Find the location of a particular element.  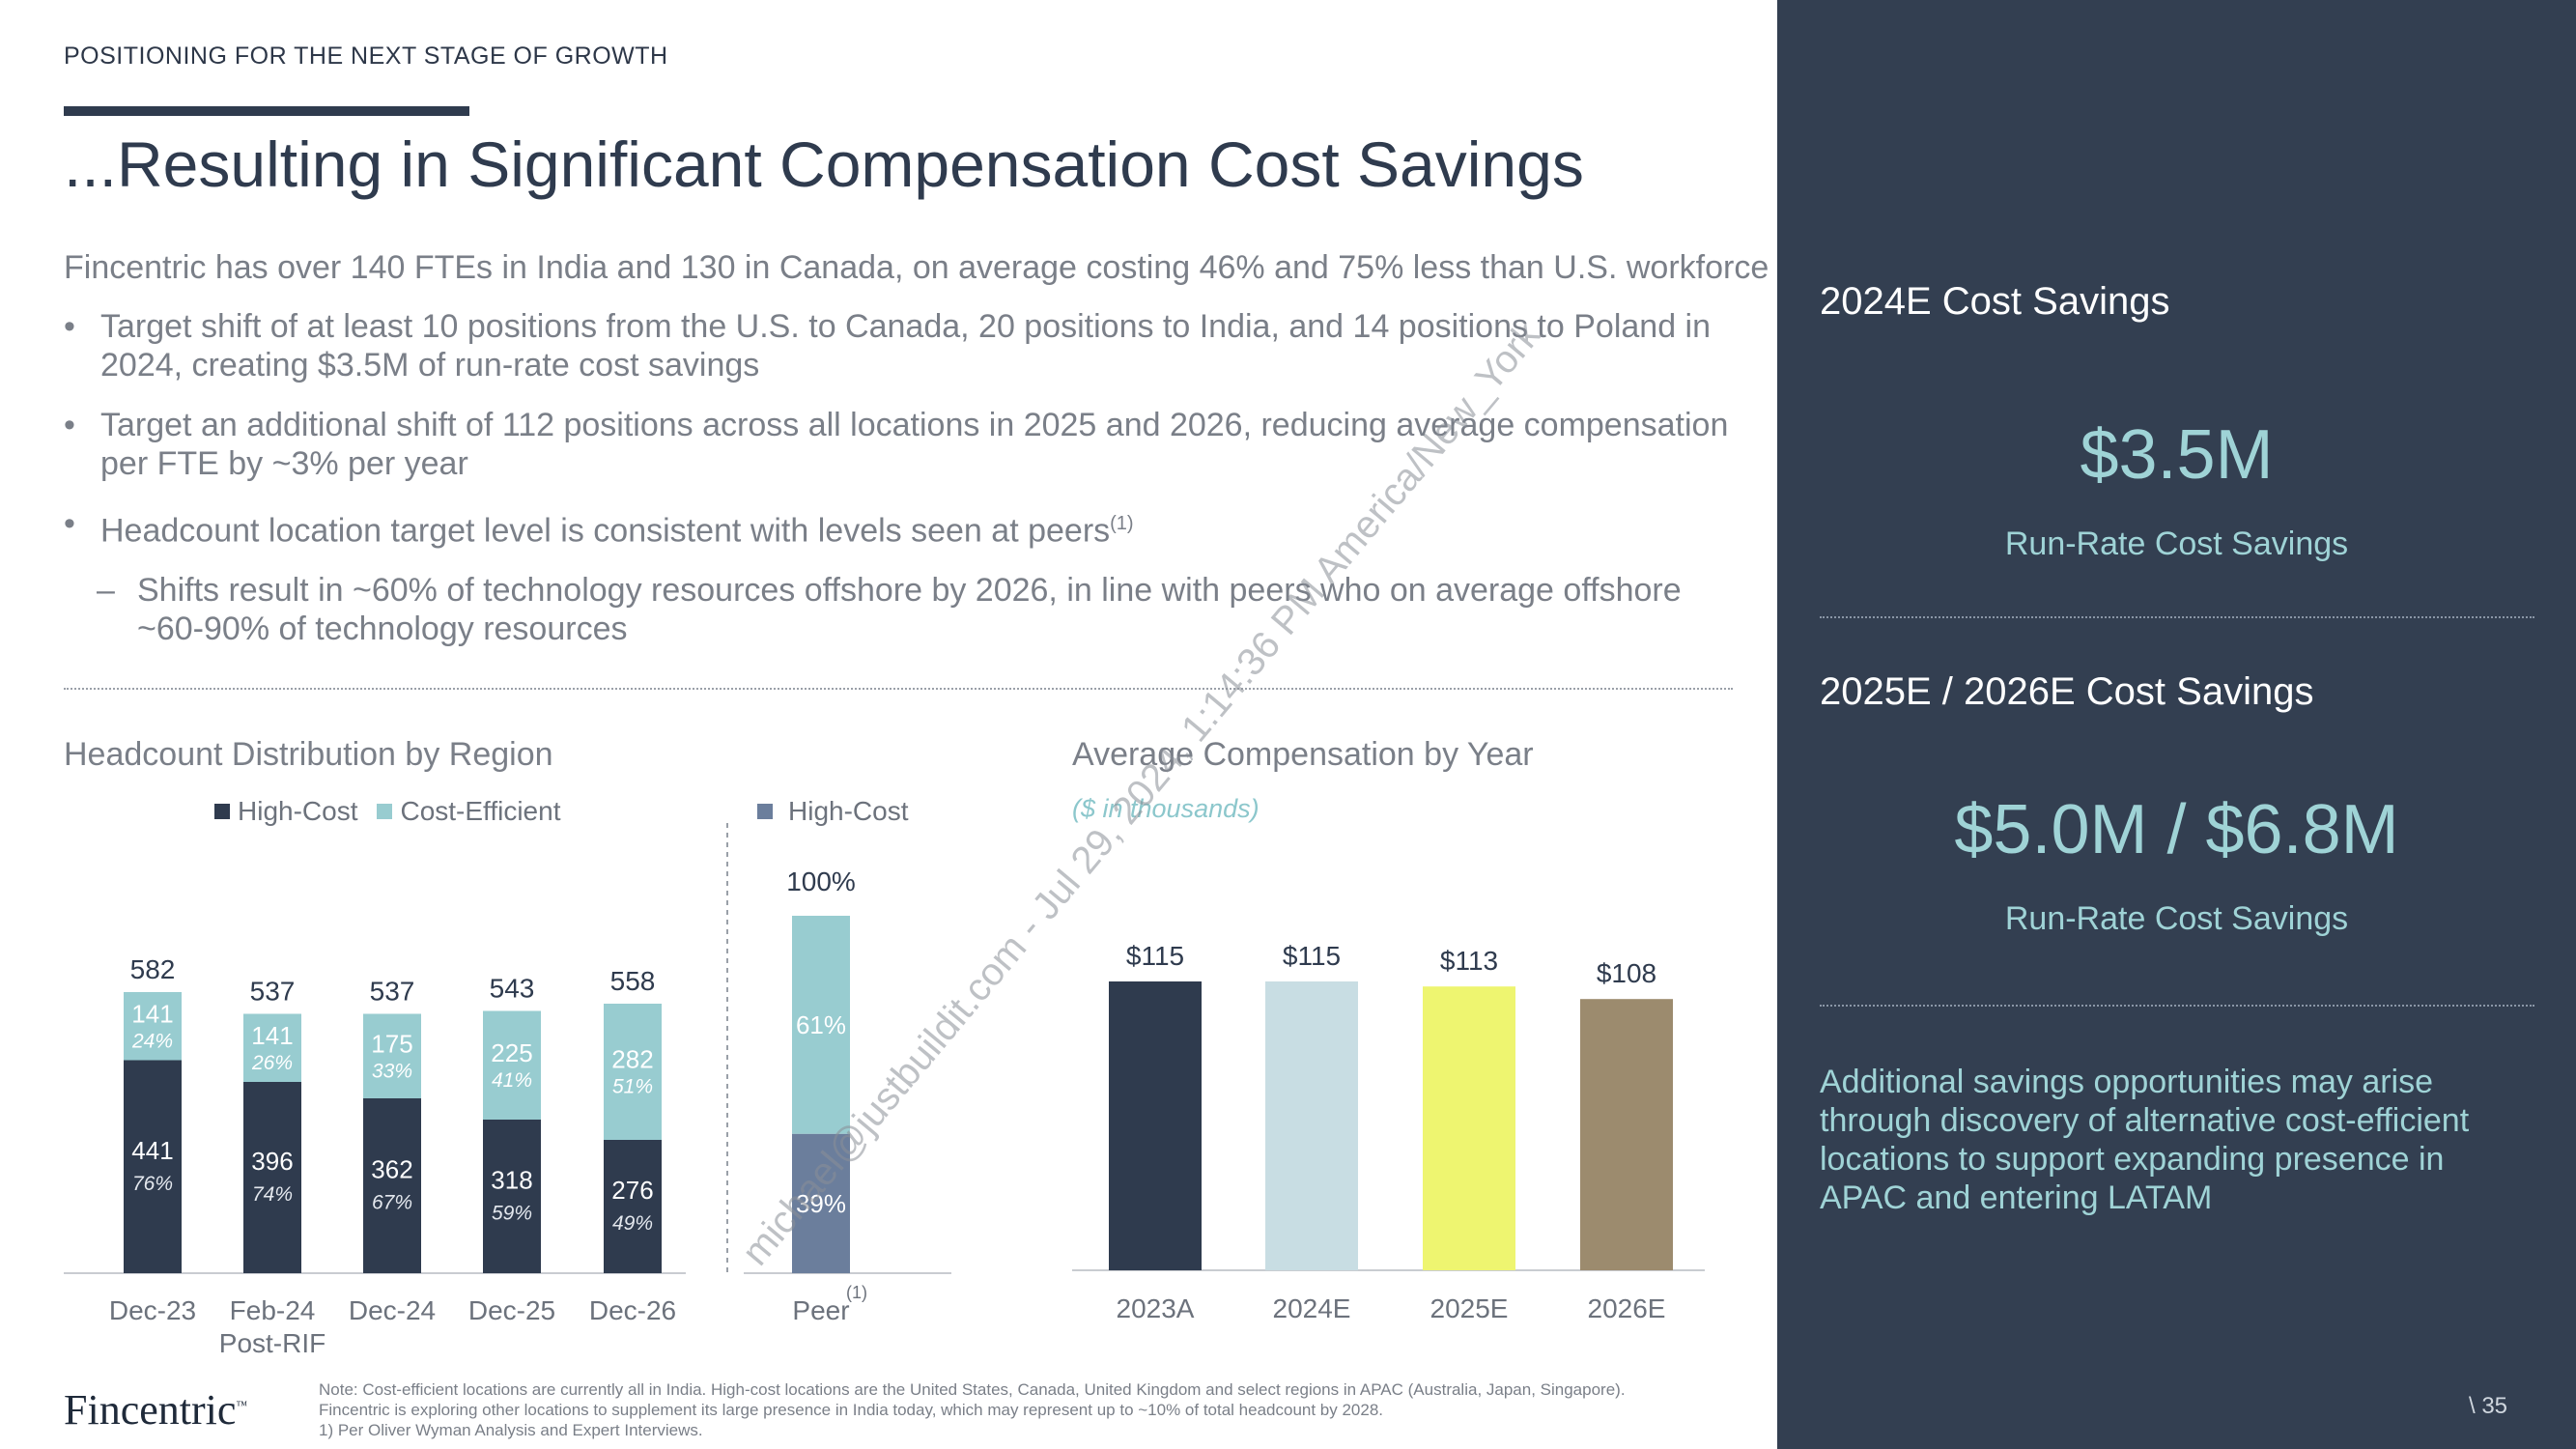

panel-2024-value: $3.5M is located at coordinates (2177, 455).